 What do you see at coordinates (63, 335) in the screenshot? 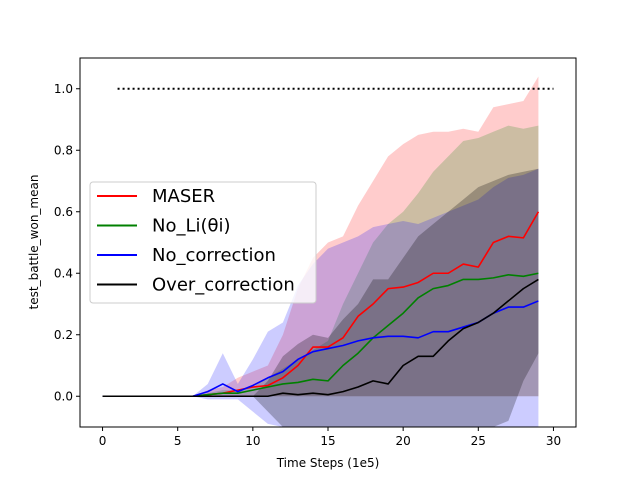
I see `y-tick-label: 0.2` at bounding box center [63, 335].